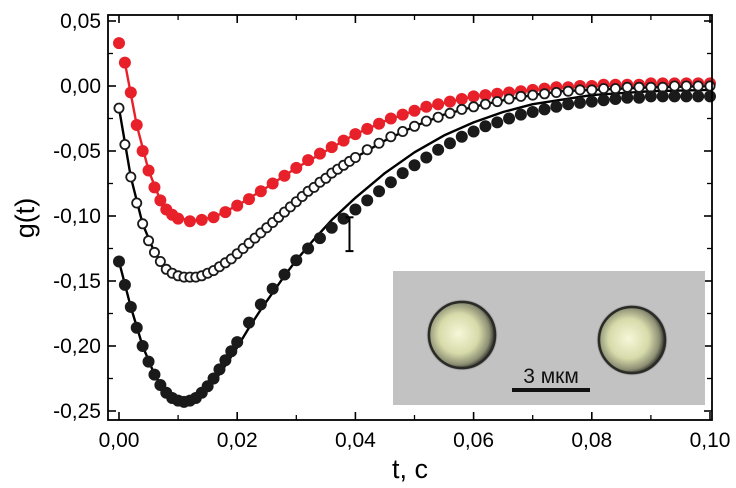  I want to click on y-axis-label: g(t), so click(25, 218).